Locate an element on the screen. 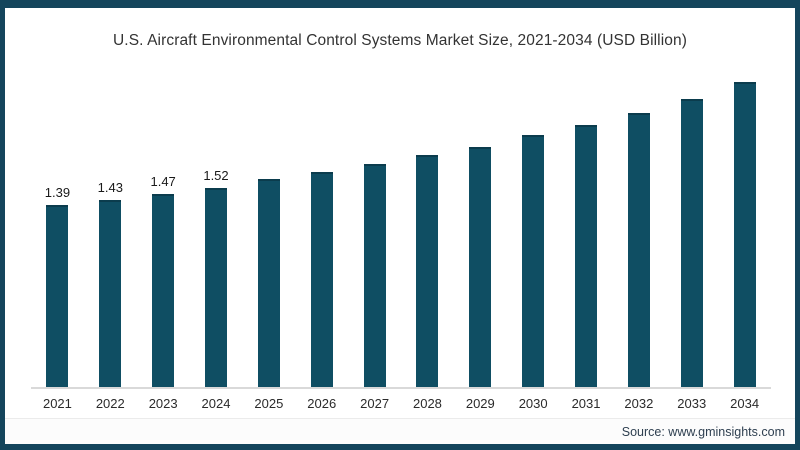  bar-column-2034 is located at coordinates (744, 234).